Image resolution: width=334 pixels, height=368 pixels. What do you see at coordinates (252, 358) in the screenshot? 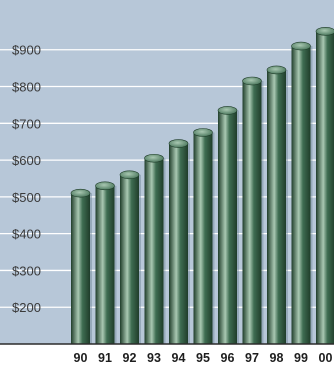
I see `x-tick-label: 97` at bounding box center [252, 358].